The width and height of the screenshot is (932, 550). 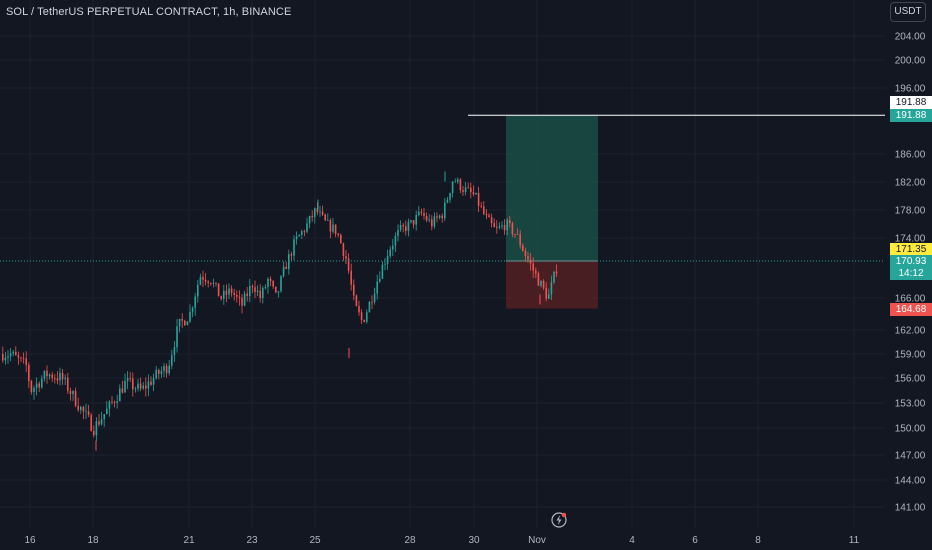 I want to click on time-axis-tick-label: 25, so click(x=315, y=540).